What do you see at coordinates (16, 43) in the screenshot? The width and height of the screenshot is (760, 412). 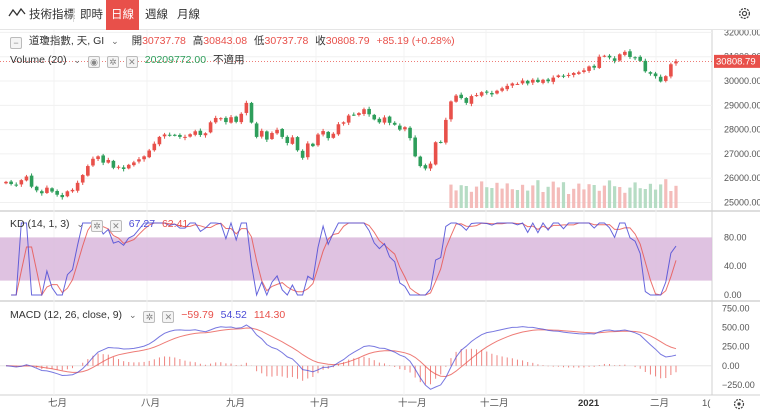 I see `minus-square-icon: −` at bounding box center [16, 43].